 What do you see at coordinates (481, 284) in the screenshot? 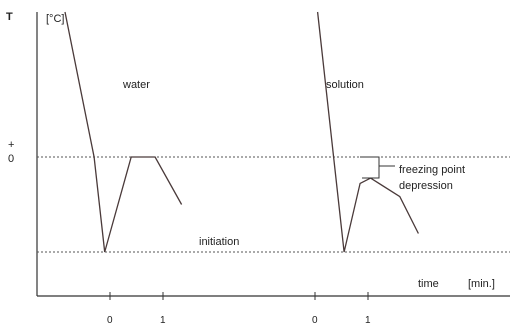
I see `x-axis-unit: [min.]` at bounding box center [481, 284].